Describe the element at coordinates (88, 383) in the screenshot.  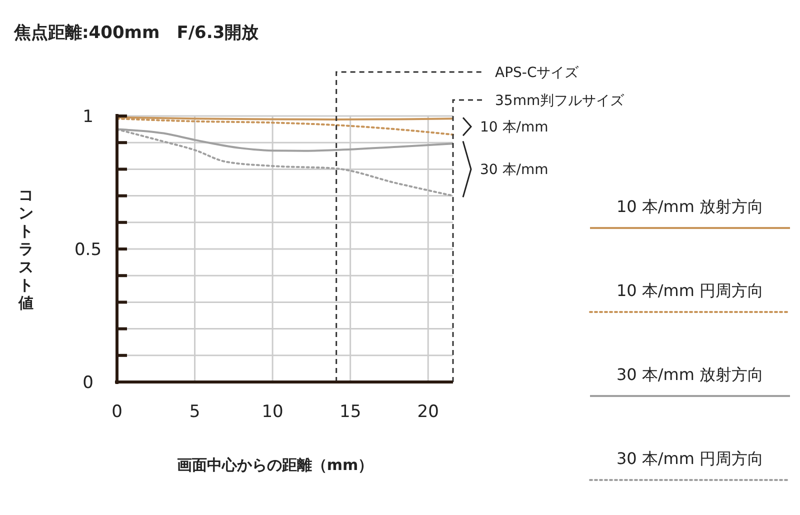
I see `y-tick-label: 0` at that location.